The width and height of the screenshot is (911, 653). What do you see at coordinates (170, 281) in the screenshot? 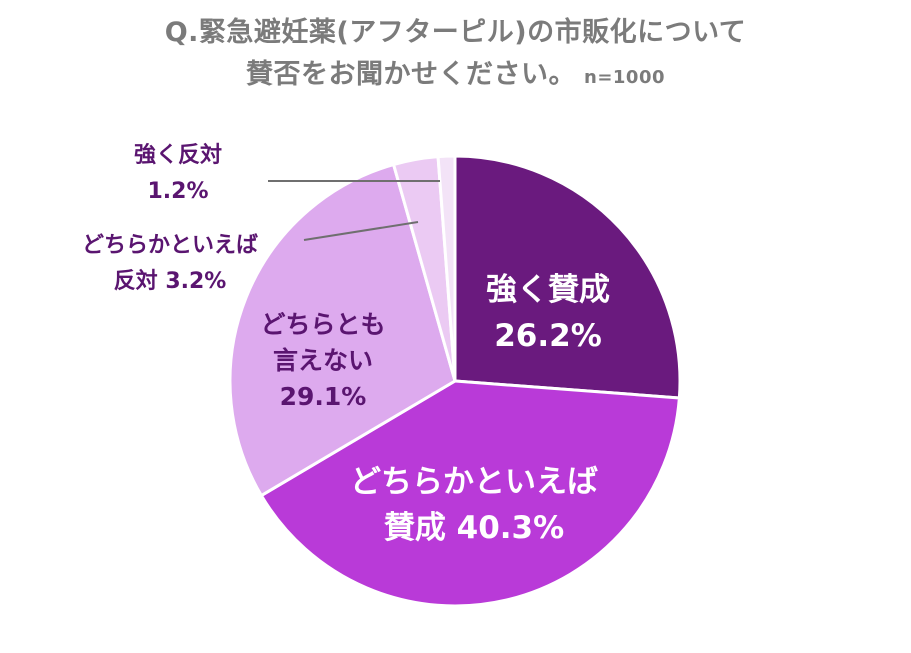
I see `slice-label-4-line-2: 反対 3.2%` at bounding box center [170, 281].